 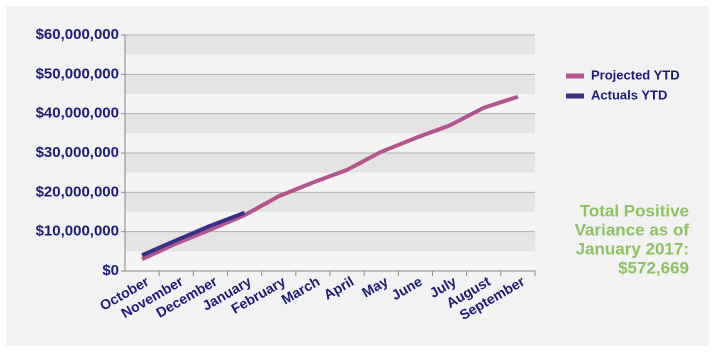 What do you see at coordinates (634, 210) in the screenshot?
I see `annotation: Total Positive` at bounding box center [634, 210].